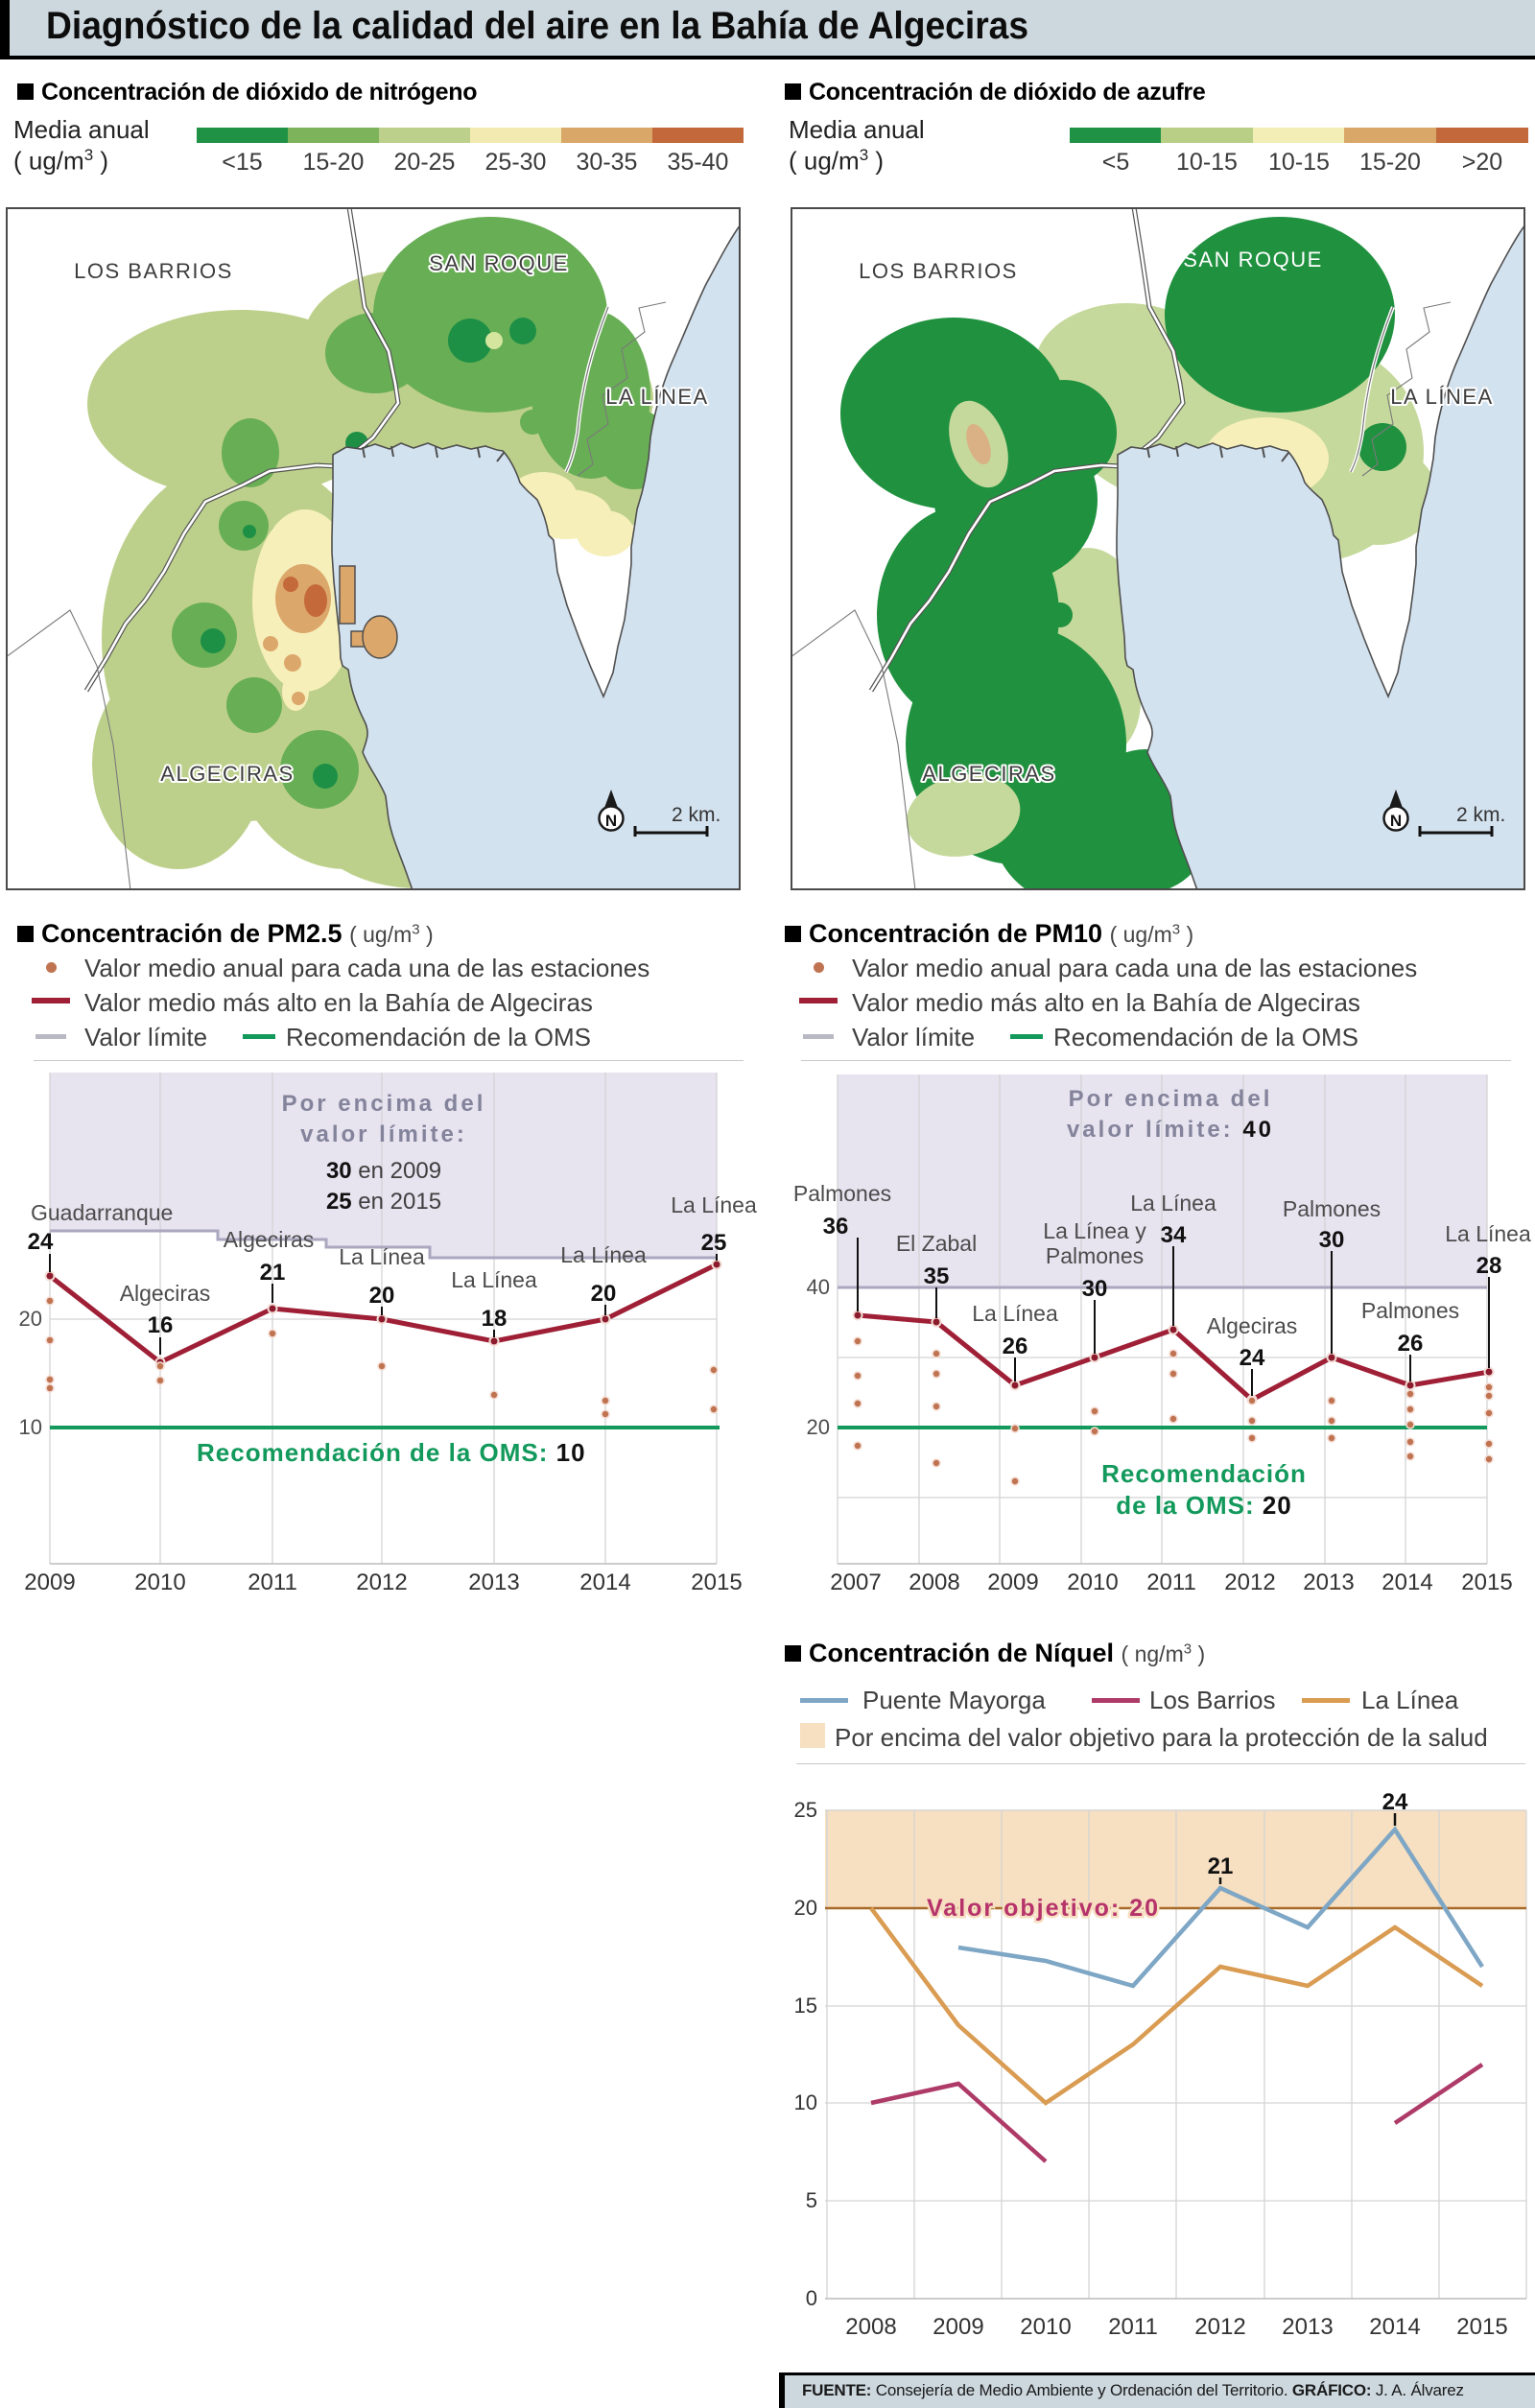 This screenshot has height=2408, width=1535. Describe the element at coordinates (1204, 1473) in the screenshot. I see `svg-text: Recomendación` at that location.